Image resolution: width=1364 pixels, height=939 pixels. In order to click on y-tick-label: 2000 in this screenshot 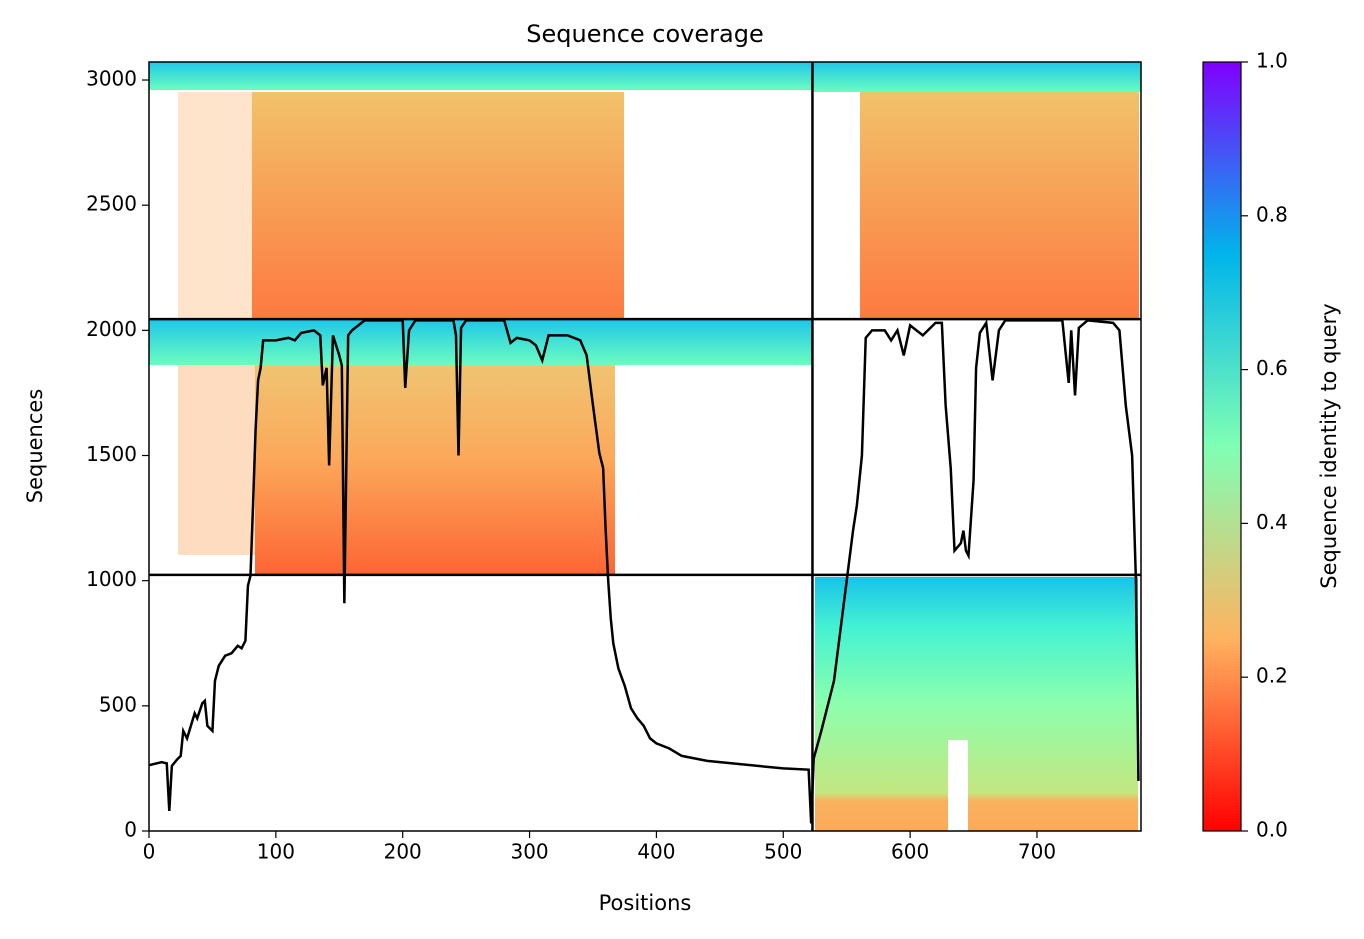, I will do `click(111, 329)`.